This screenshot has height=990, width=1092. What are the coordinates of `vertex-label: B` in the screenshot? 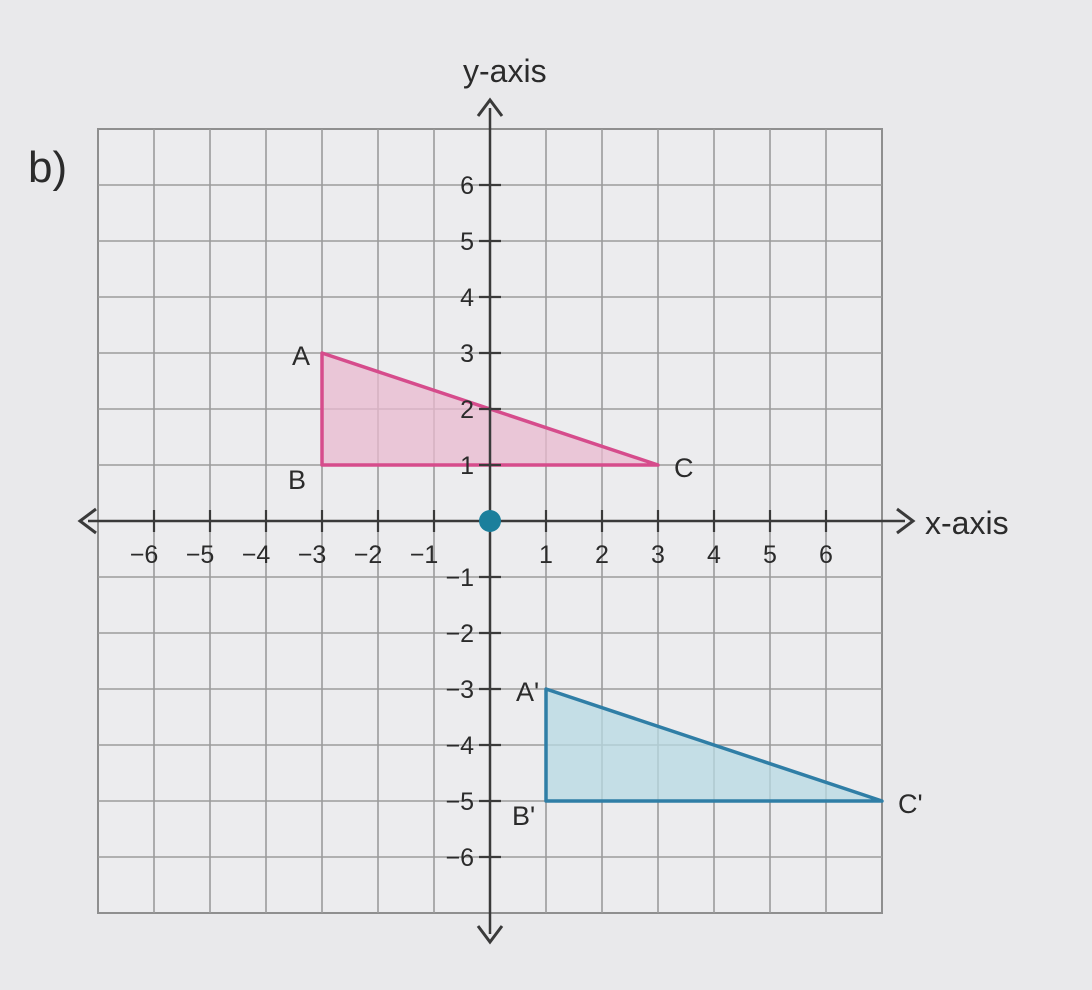 It's located at (297, 480).